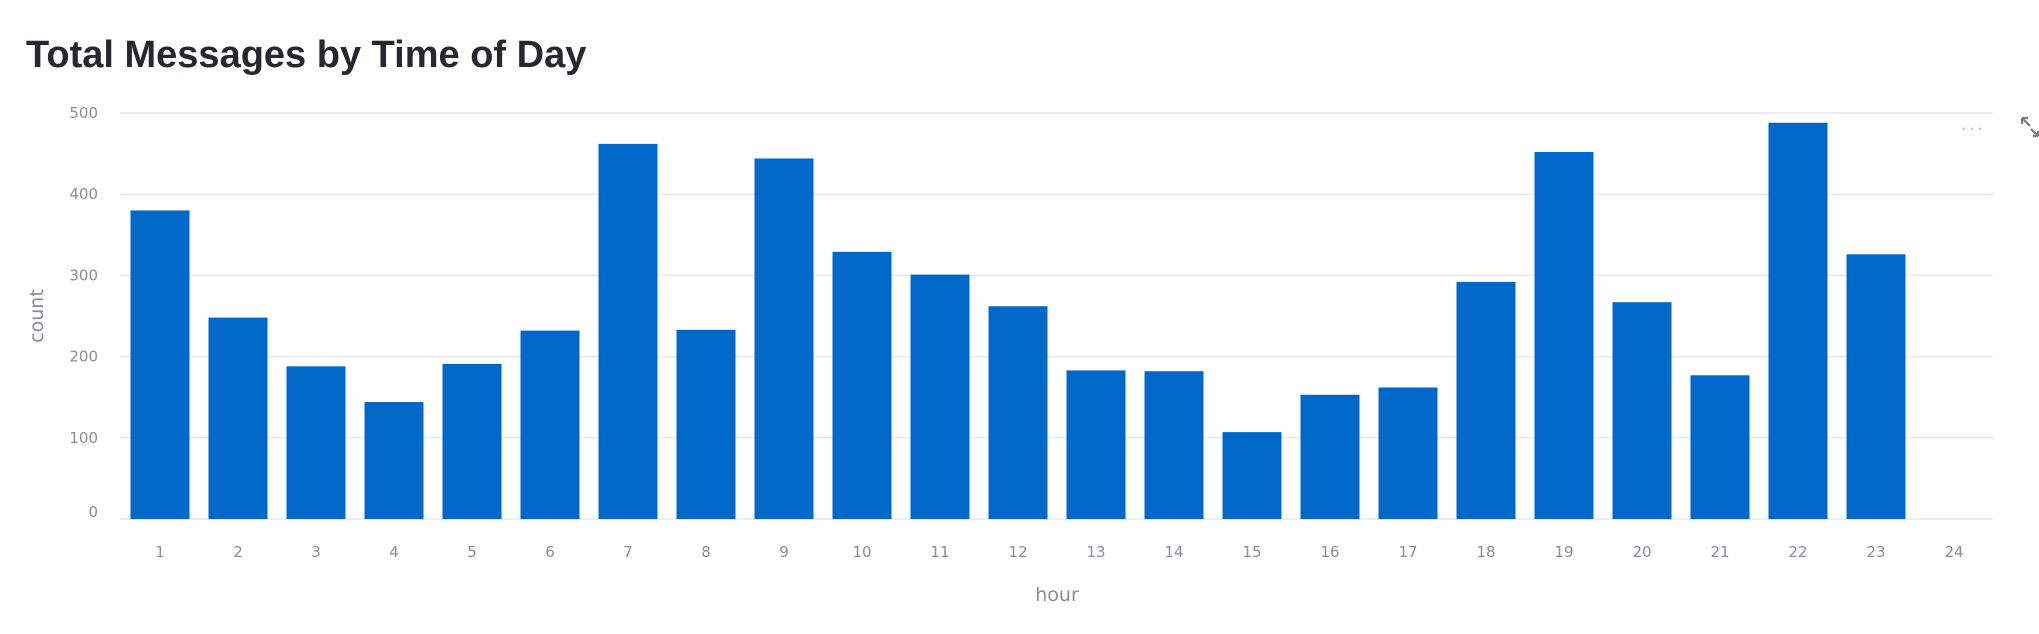  Describe the element at coordinates (1953, 552) in the screenshot. I see `x-tick-label: 24` at that location.